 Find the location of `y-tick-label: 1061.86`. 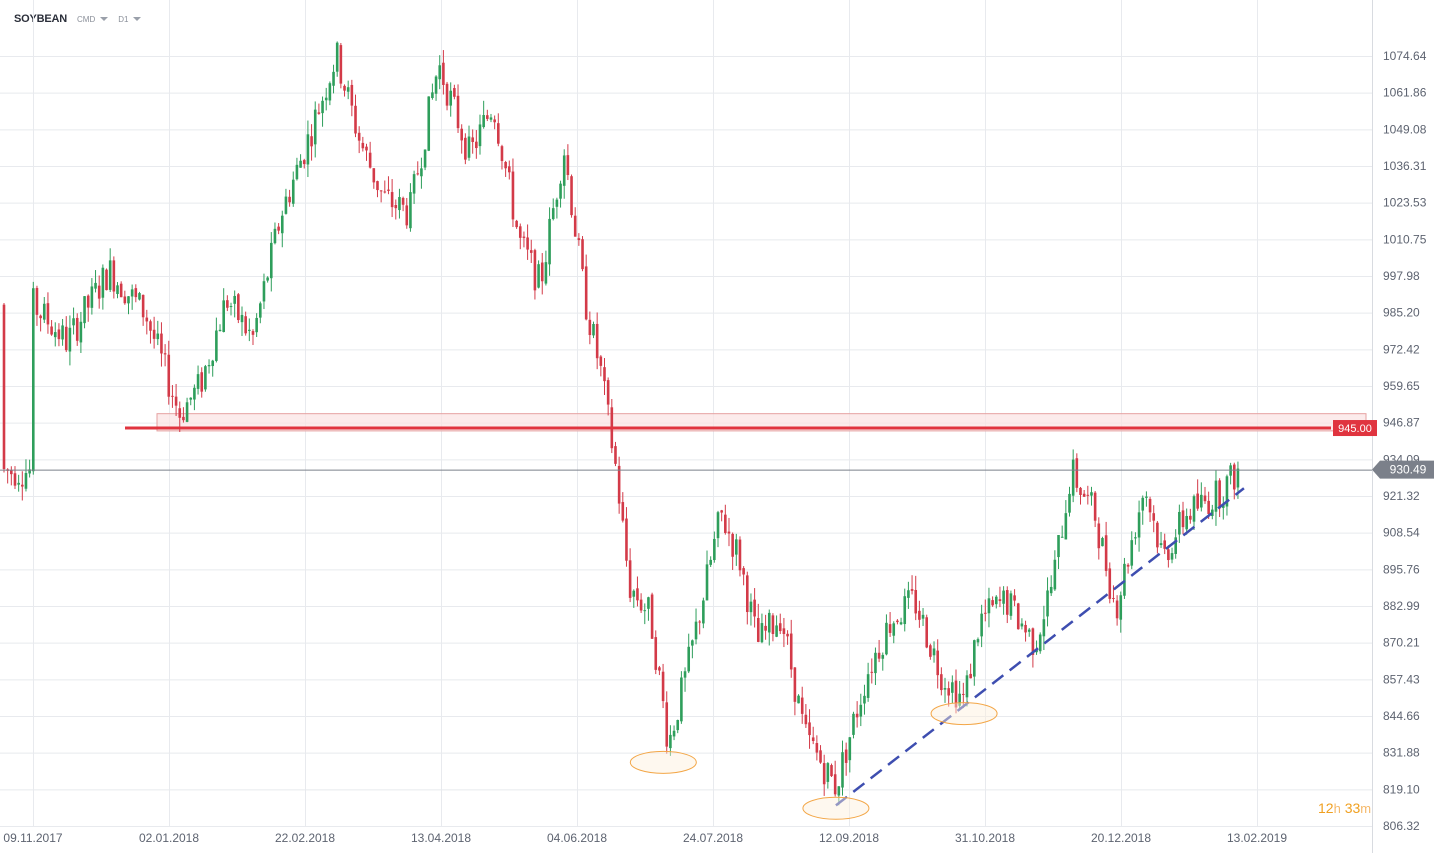

y-tick-label: 1061.86 is located at coordinates (1405, 93).